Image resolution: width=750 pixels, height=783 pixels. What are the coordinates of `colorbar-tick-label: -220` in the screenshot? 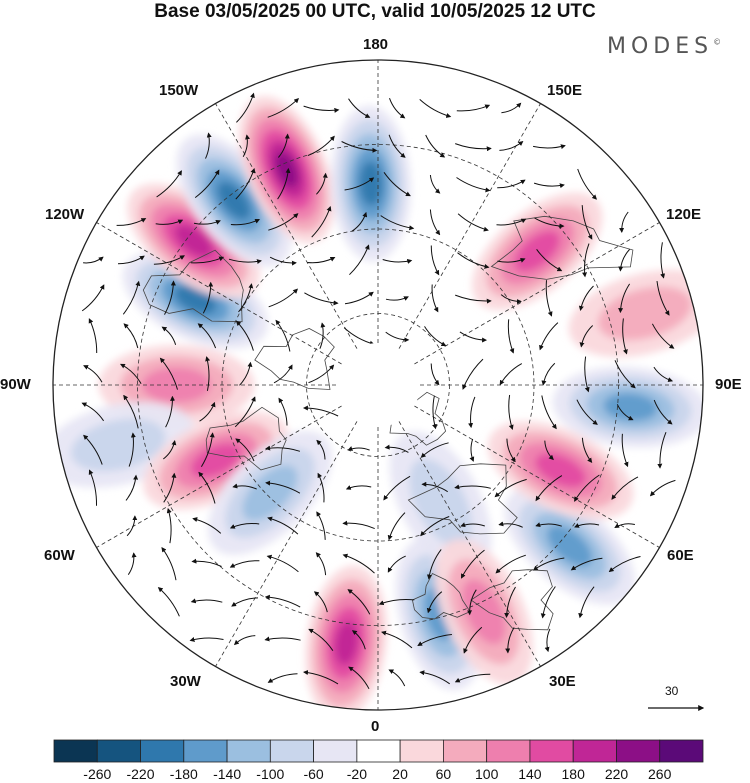 It's located at (140, 774).